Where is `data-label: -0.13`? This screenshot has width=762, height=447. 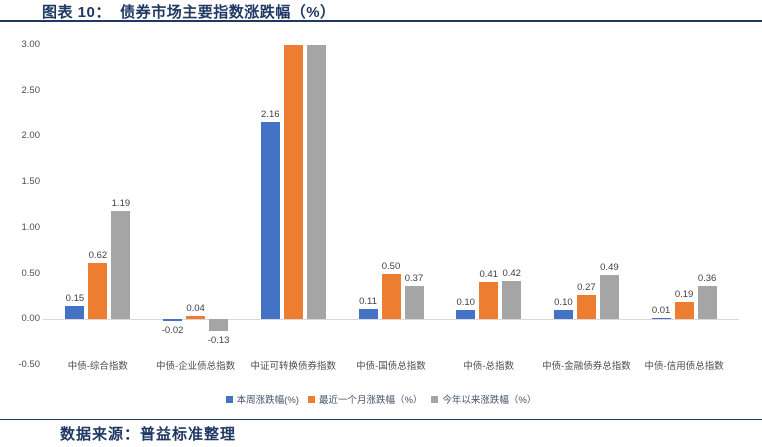 data-label: -0.13 is located at coordinates (218, 341).